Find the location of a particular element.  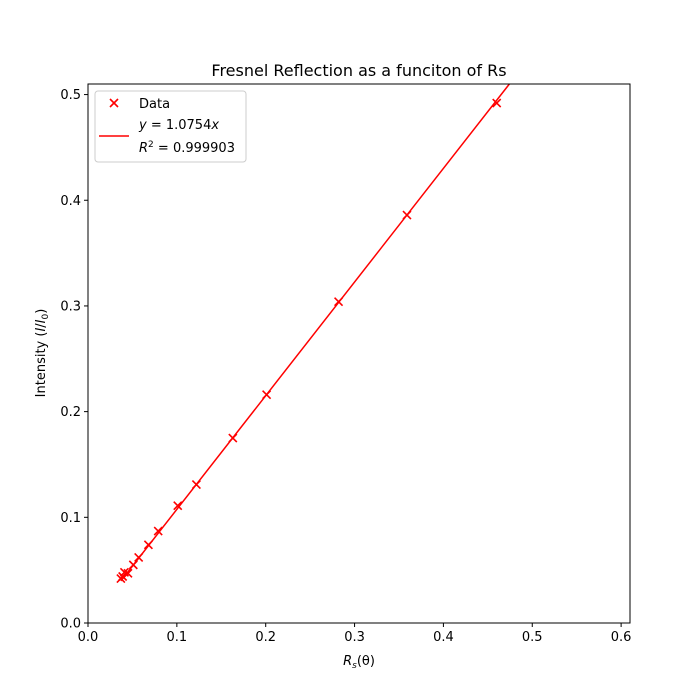

x-tick-label: 0.0 is located at coordinates (88, 637).